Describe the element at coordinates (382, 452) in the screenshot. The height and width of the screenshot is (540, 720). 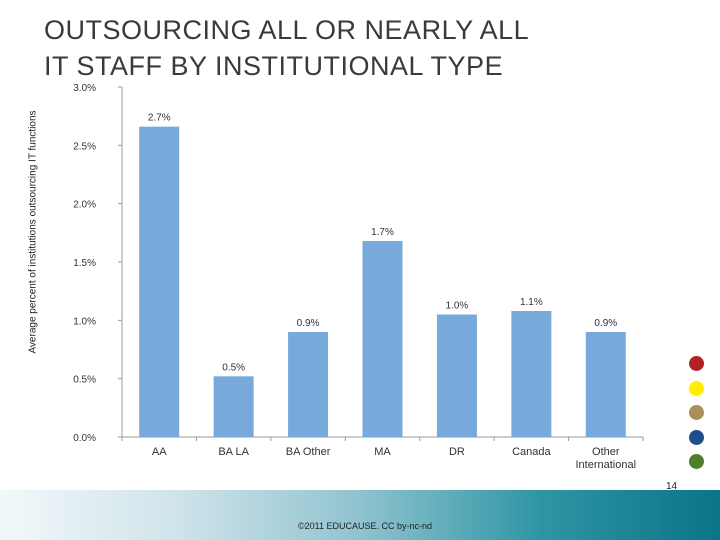
I see `x-category-label: MA` at that location.